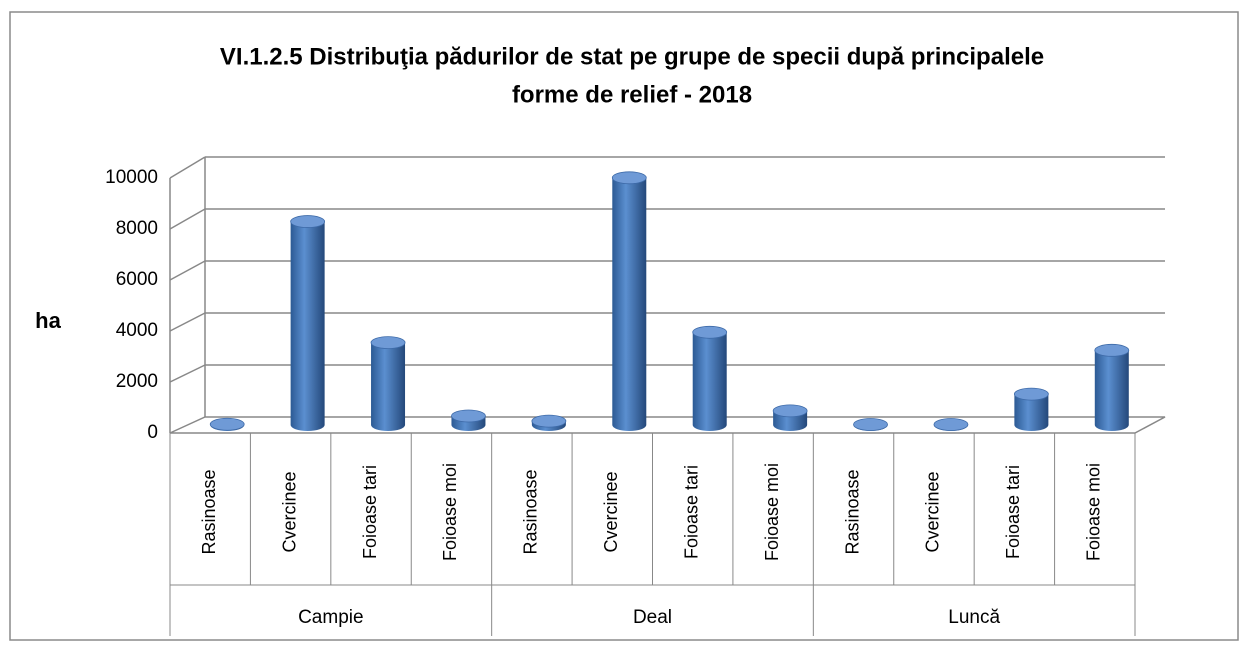 This screenshot has width=1248, height=651. I want to click on y-tick-label: 4000, so click(137, 330).